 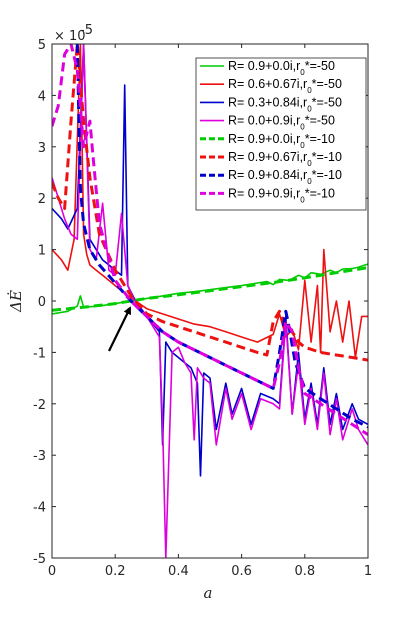 What do you see at coordinates (70, 36) in the screenshot?
I see `y-multiplier-label: × 10` at bounding box center [70, 36].